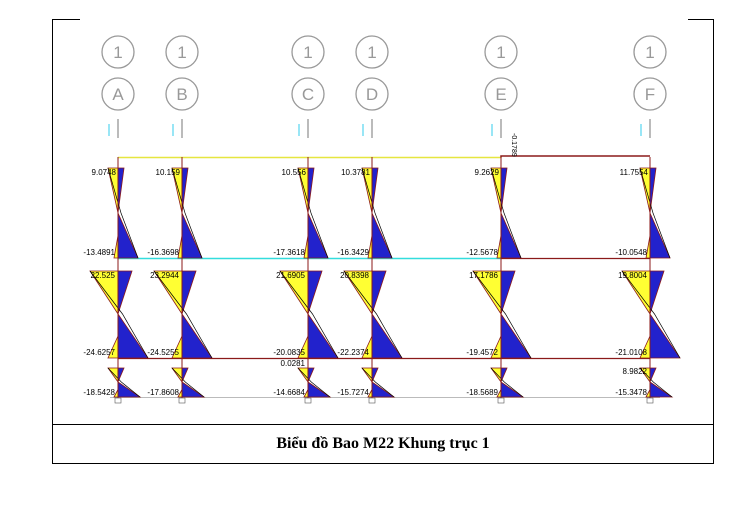 The height and width of the screenshot is (510, 749). What do you see at coordinates (99, 352) in the screenshot?
I see `moment-label-level-2: -24.6257` at bounding box center [99, 352].